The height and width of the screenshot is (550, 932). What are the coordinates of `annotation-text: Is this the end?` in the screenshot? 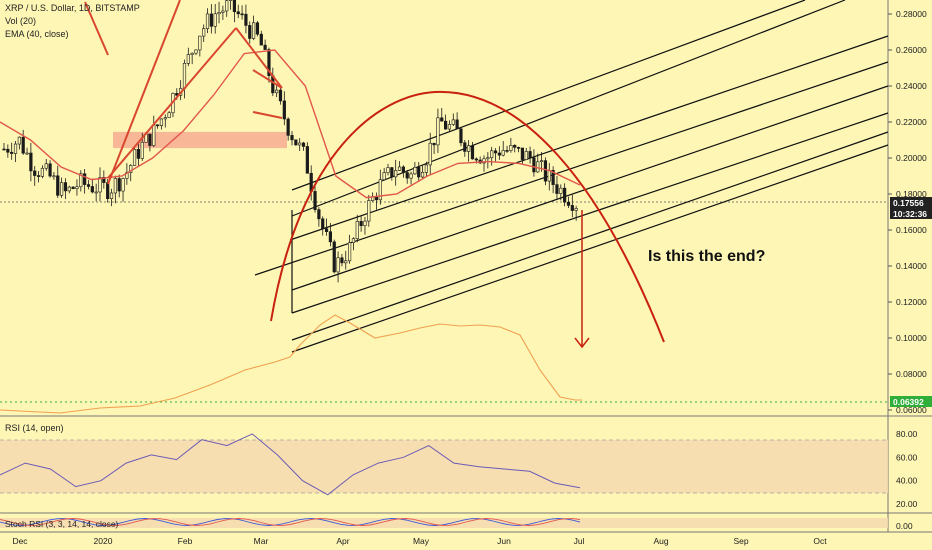 It's located at (707, 256).